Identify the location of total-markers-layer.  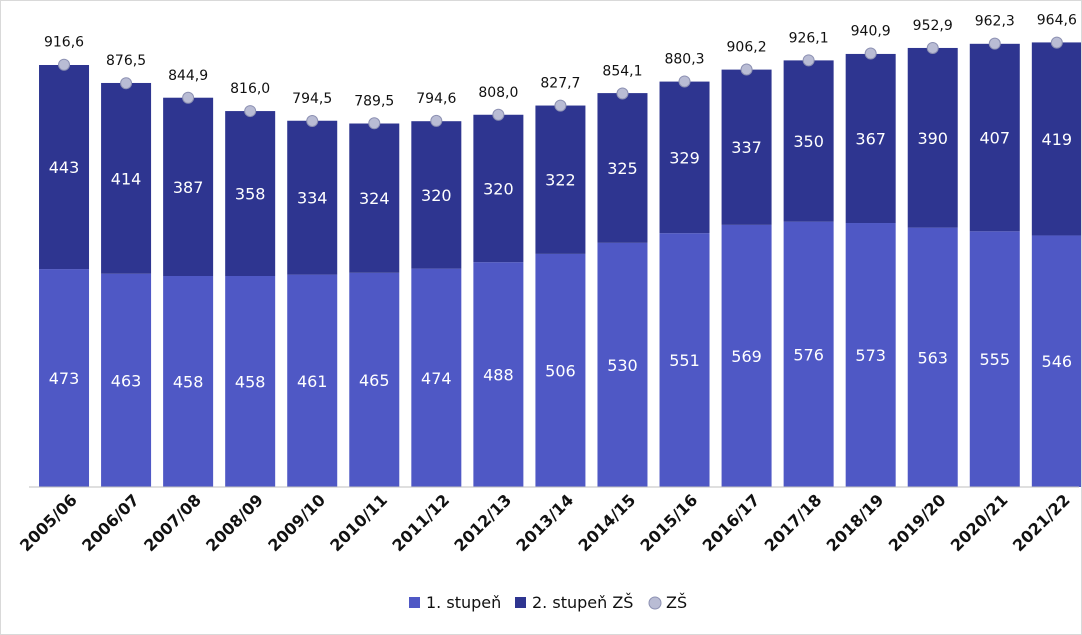
(560, 83).